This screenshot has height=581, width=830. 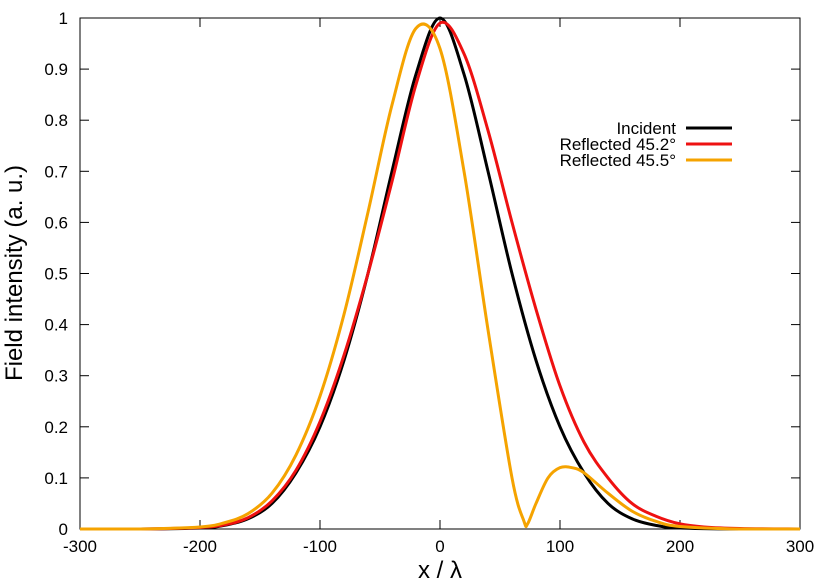 I want to click on legend-label: Reflected 45.2°, so click(x=618, y=144).